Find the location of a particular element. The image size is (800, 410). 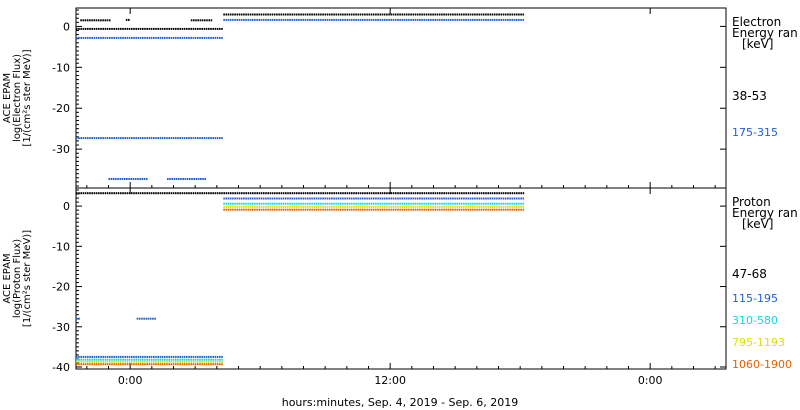

legend-entry: 38-53 is located at coordinates (749, 96).